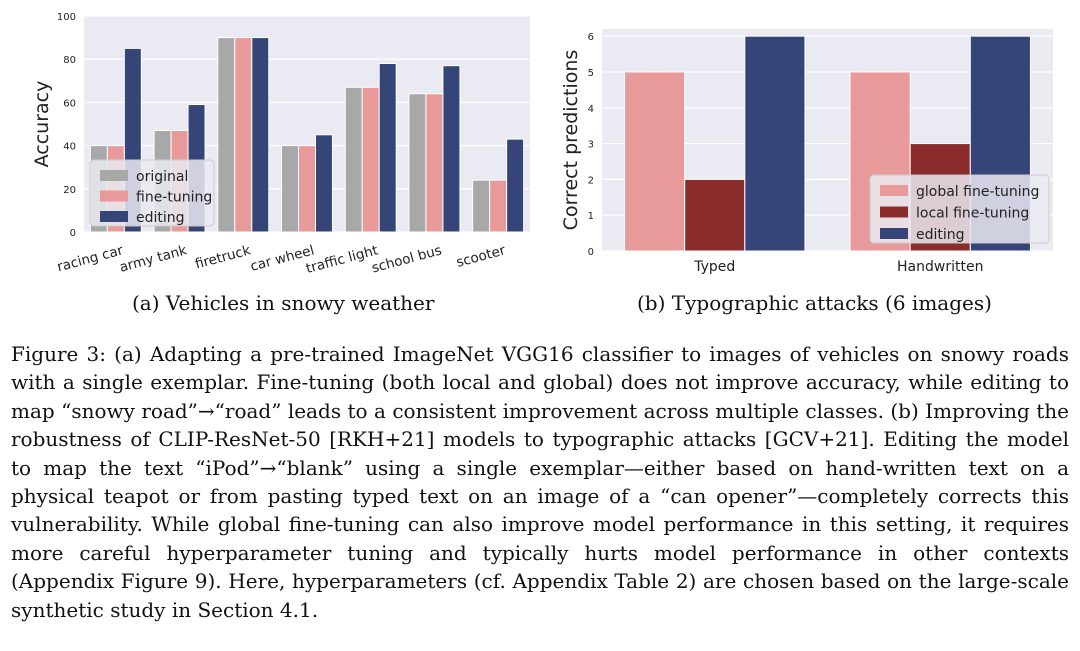  What do you see at coordinates (42, 124) in the screenshot?
I see `y-axis-label: Accuracy` at bounding box center [42, 124].